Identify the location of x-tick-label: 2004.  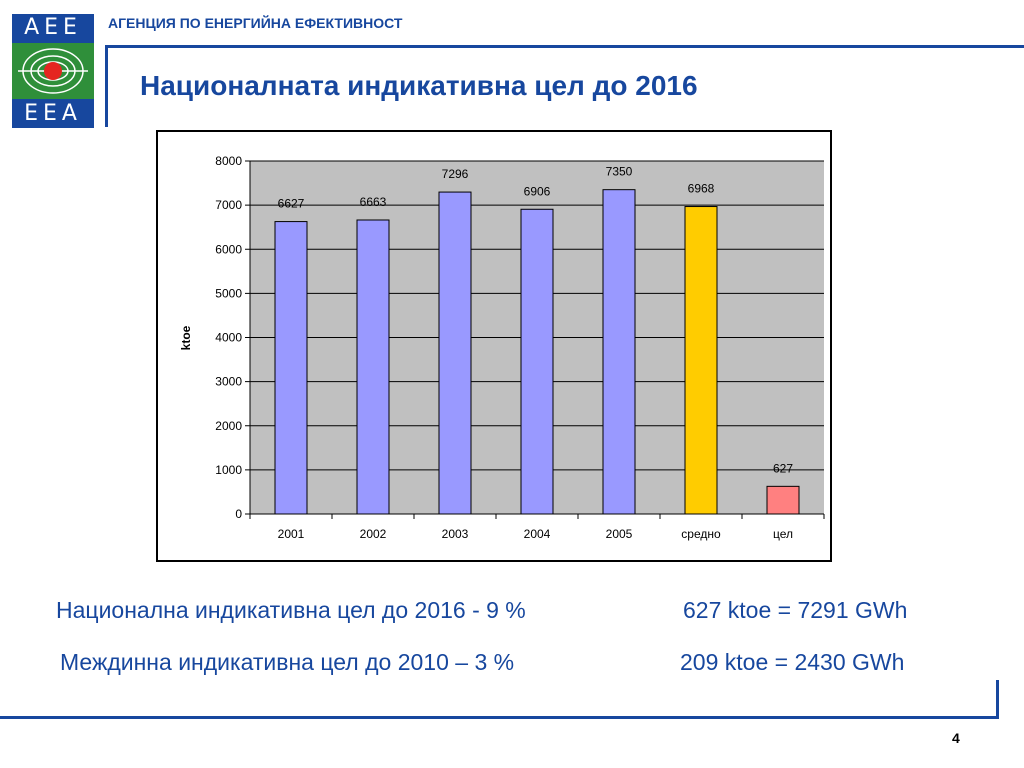
(537, 534).